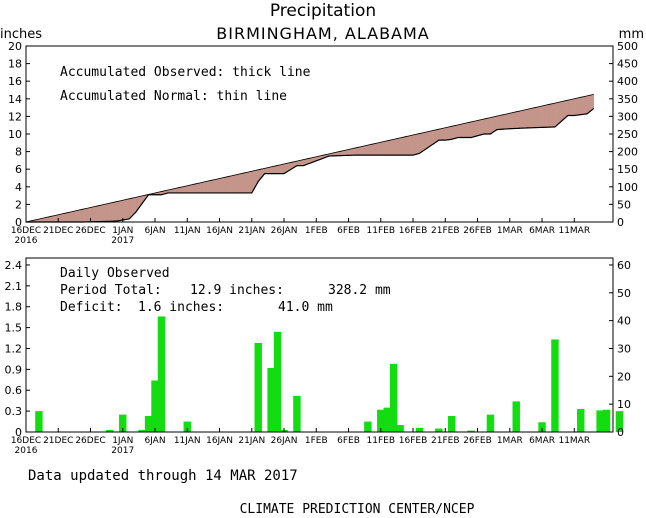  Describe the element at coordinates (15, 116) in the screenshot. I see `y-tick-label: 12` at that location.